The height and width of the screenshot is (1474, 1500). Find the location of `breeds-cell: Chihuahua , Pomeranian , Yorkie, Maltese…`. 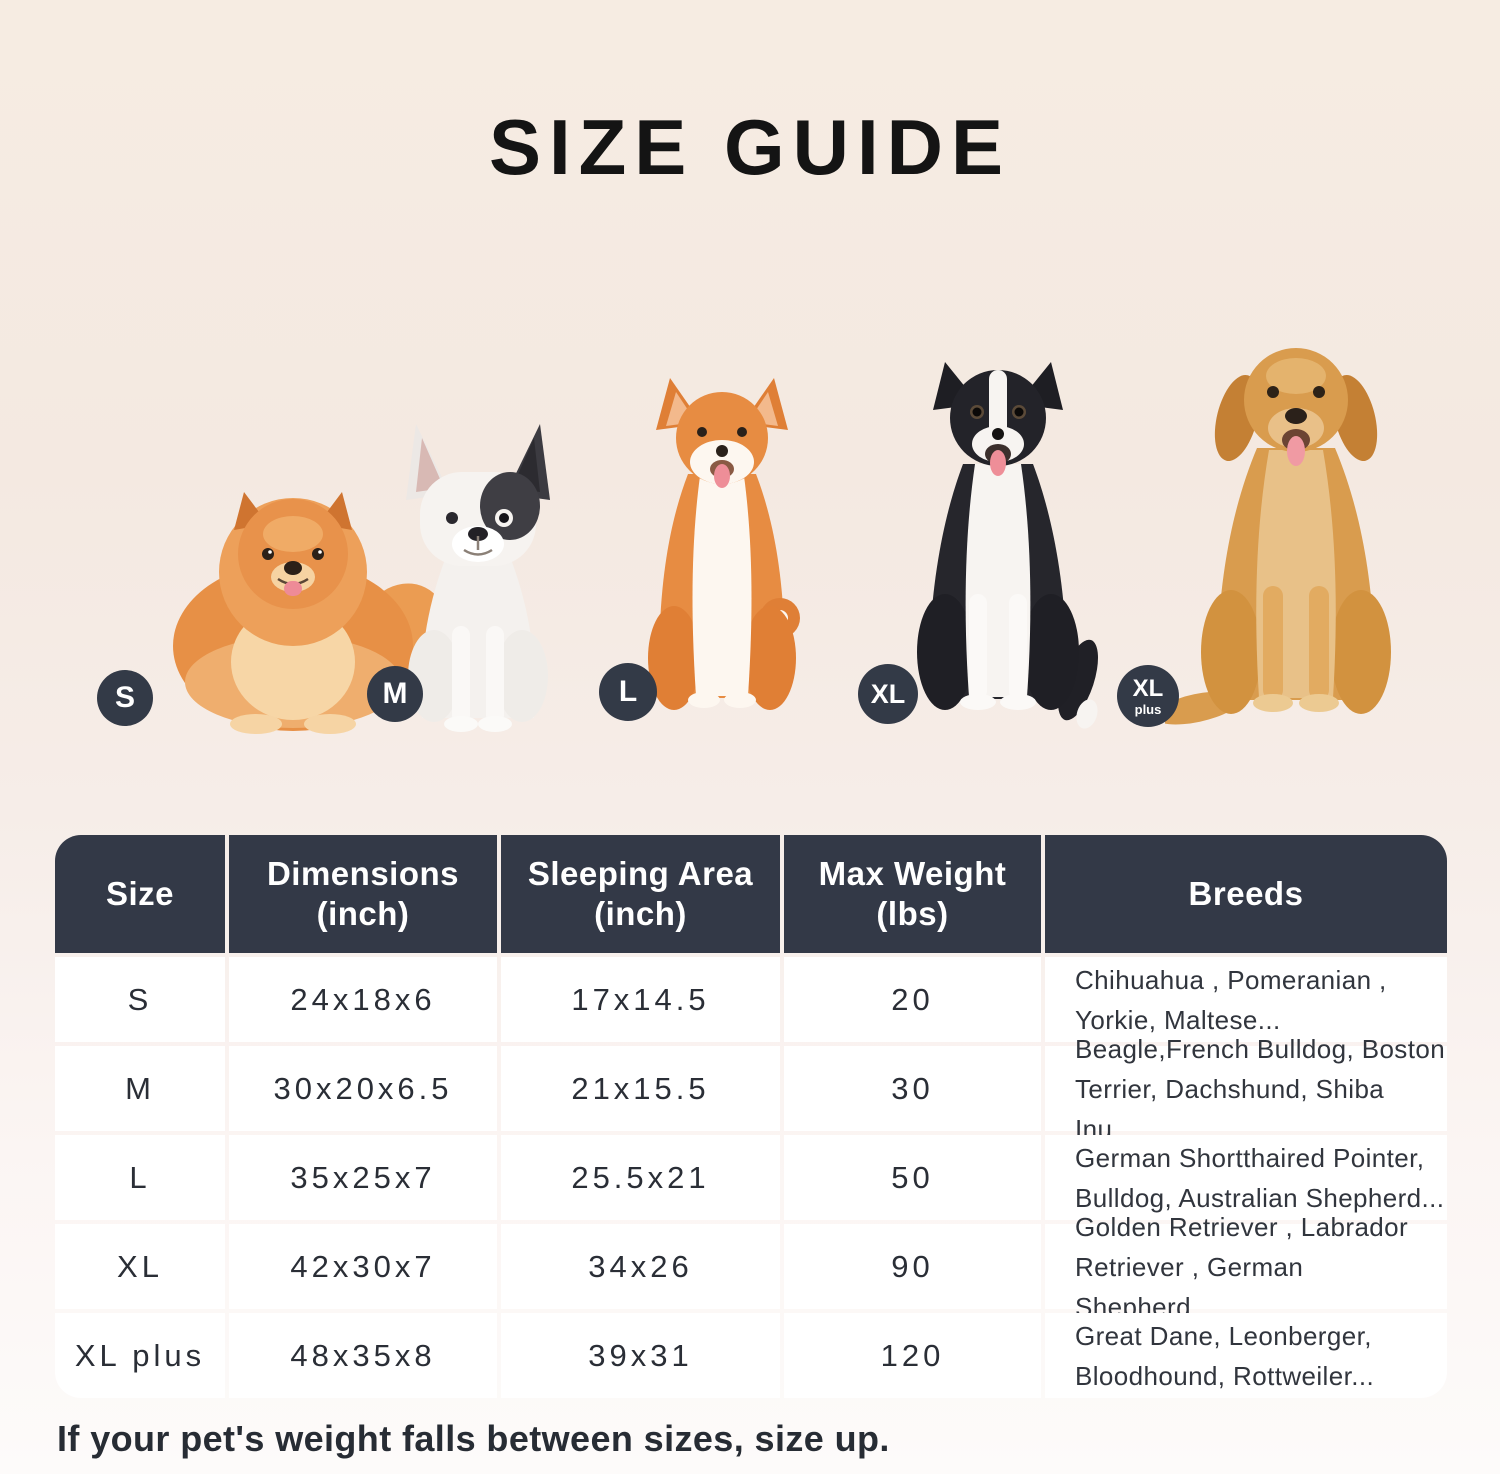

breeds-cell: Chihuahua , Pomeranian , Yorkie, Maltese… is located at coordinates (1246, 999).